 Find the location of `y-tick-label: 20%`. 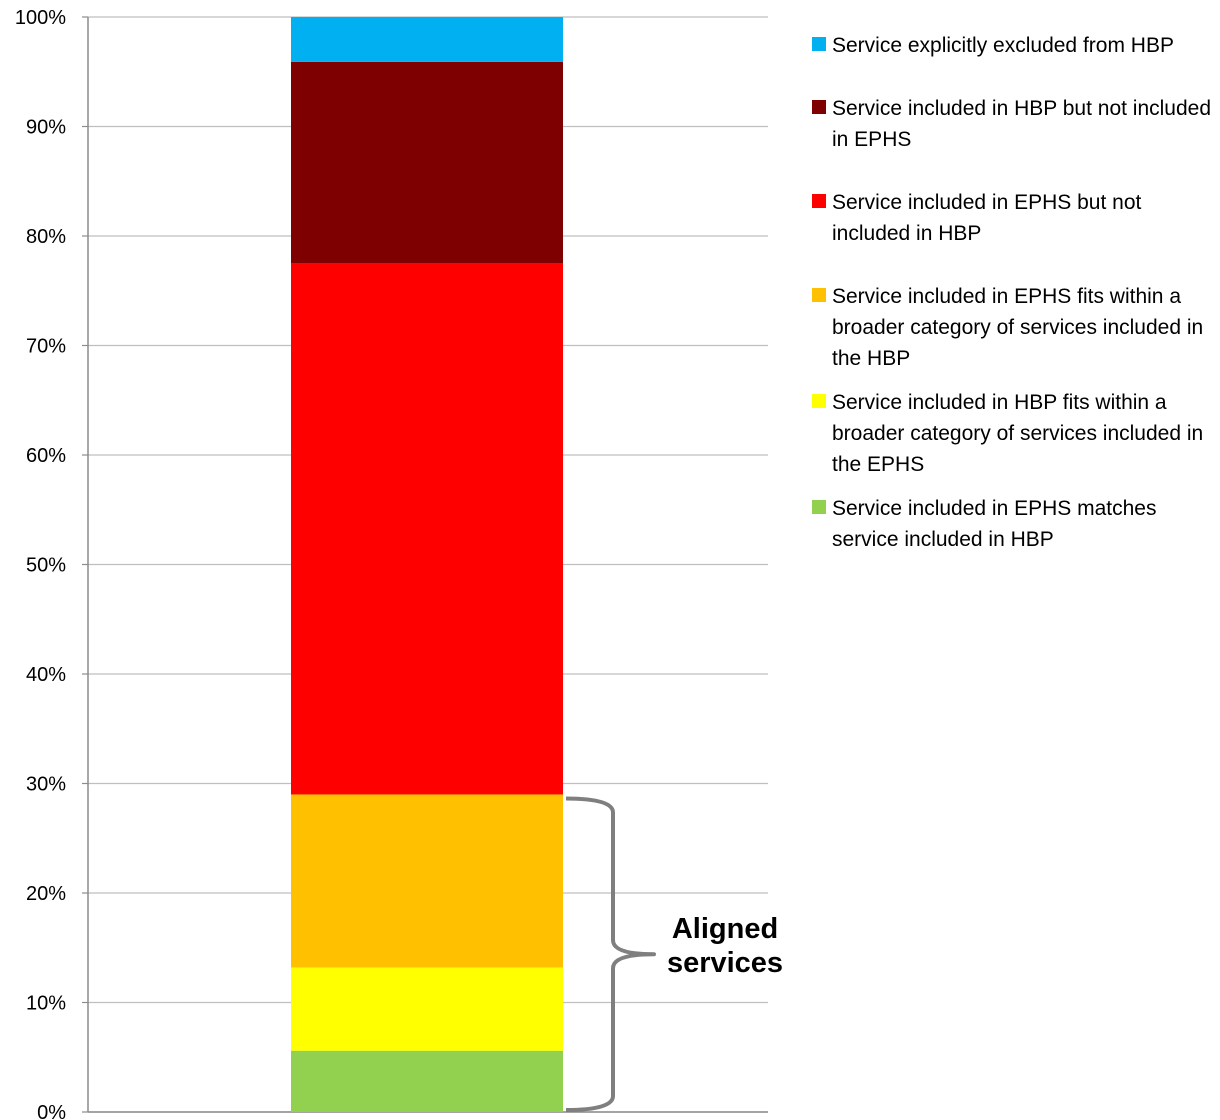

y-tick-label: 20% is located at coordinates (46, 894).